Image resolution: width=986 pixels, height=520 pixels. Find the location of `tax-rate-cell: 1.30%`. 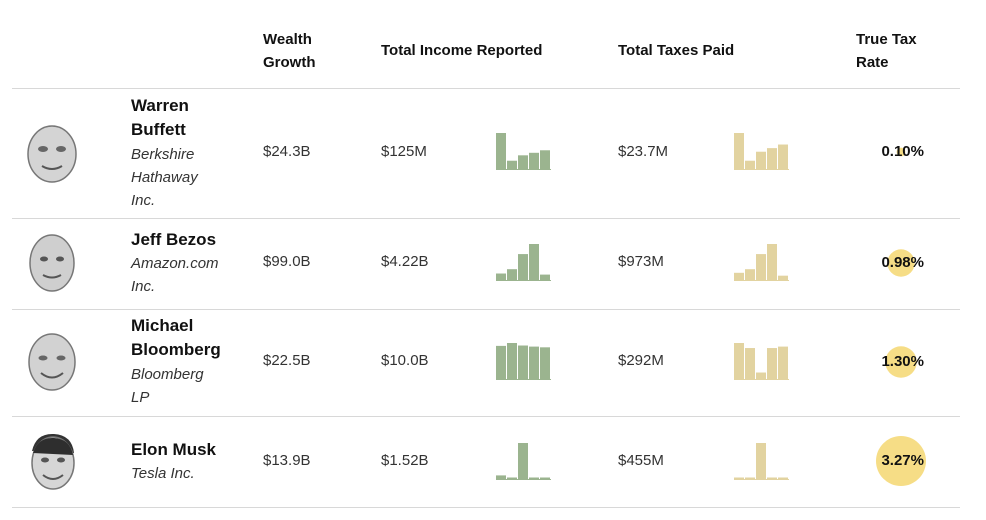

tax-rate-cell: 1.30% is located at coordinates (901, 362).